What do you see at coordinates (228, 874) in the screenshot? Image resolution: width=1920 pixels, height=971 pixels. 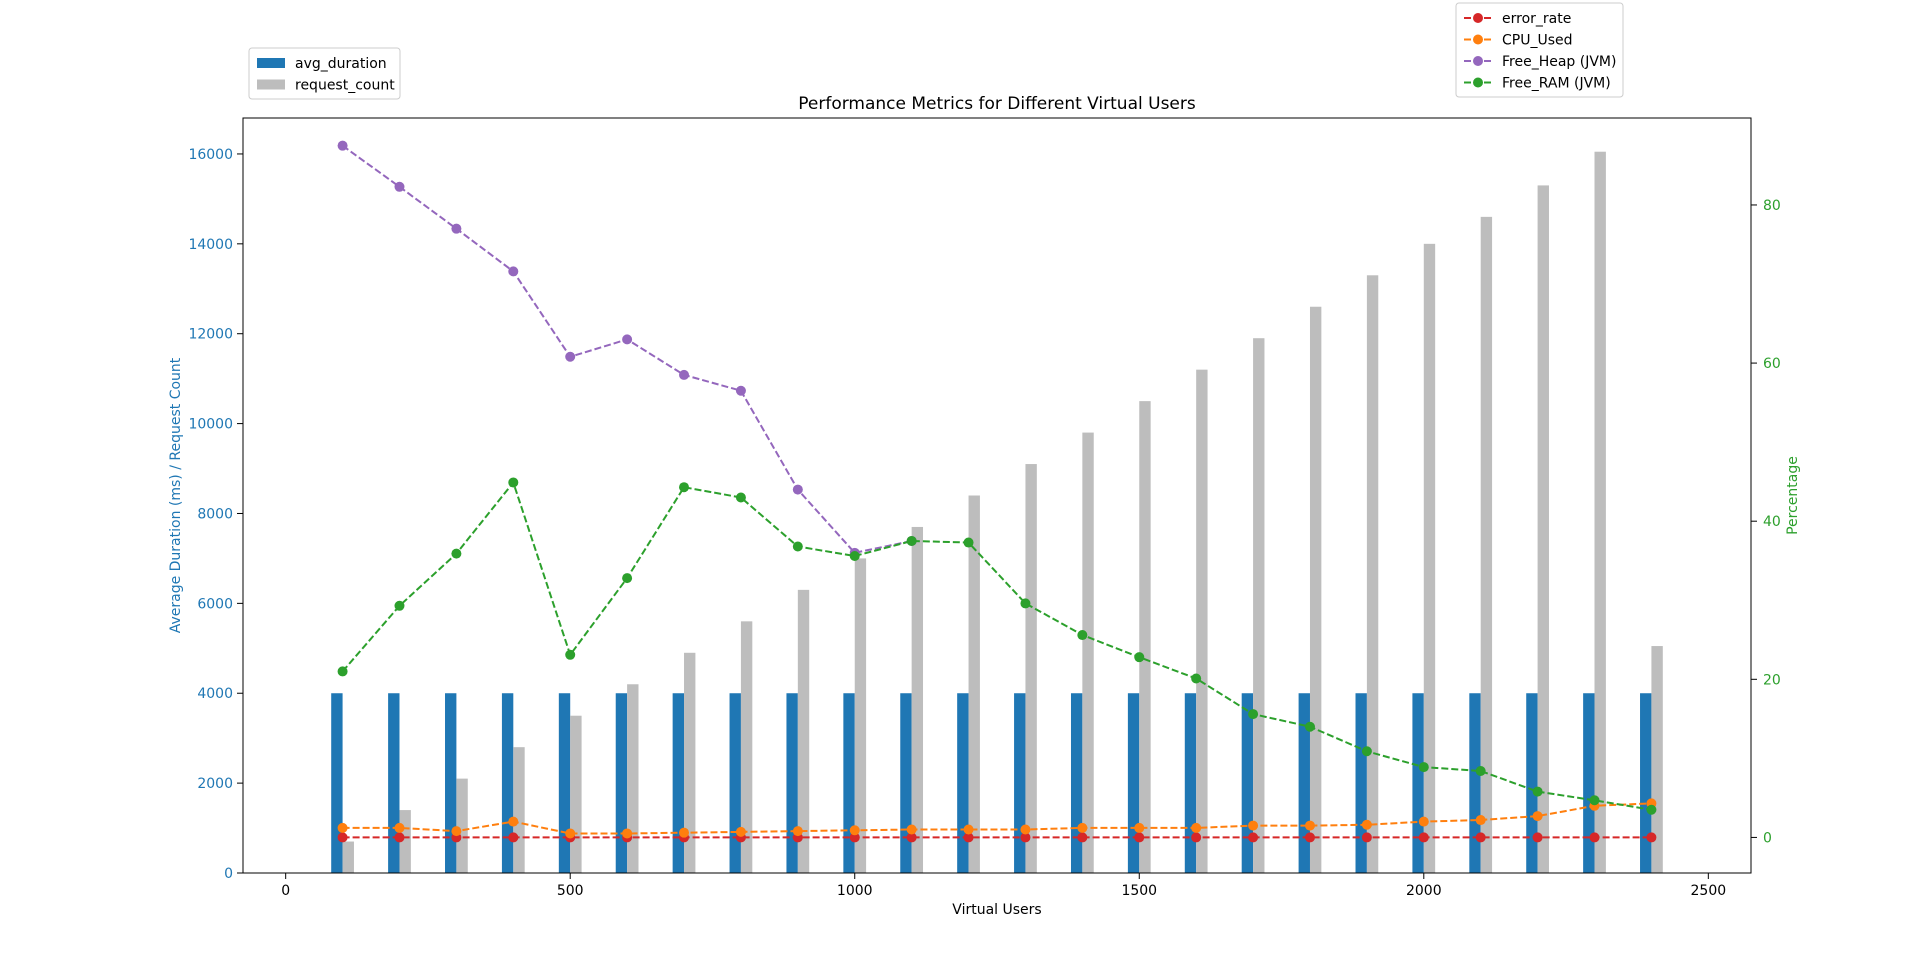 I see `y-left-tick-label: 0` at bounding box center [228, 874].